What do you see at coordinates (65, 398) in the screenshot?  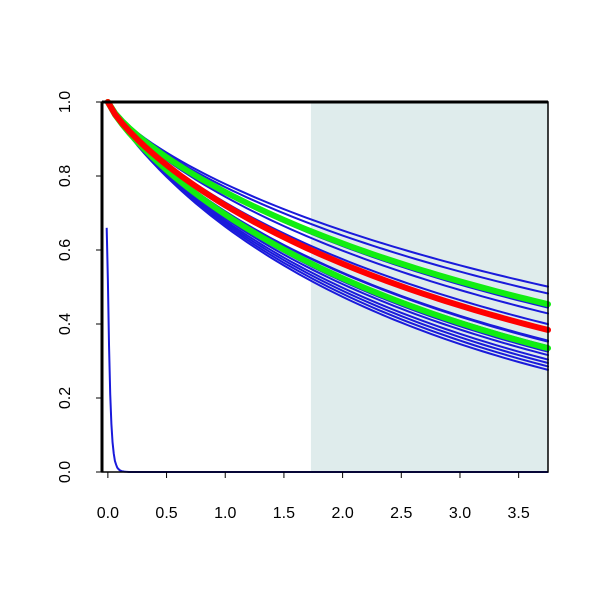 I see `y-tick-label: 0.2` at bounding box center [65, 398].